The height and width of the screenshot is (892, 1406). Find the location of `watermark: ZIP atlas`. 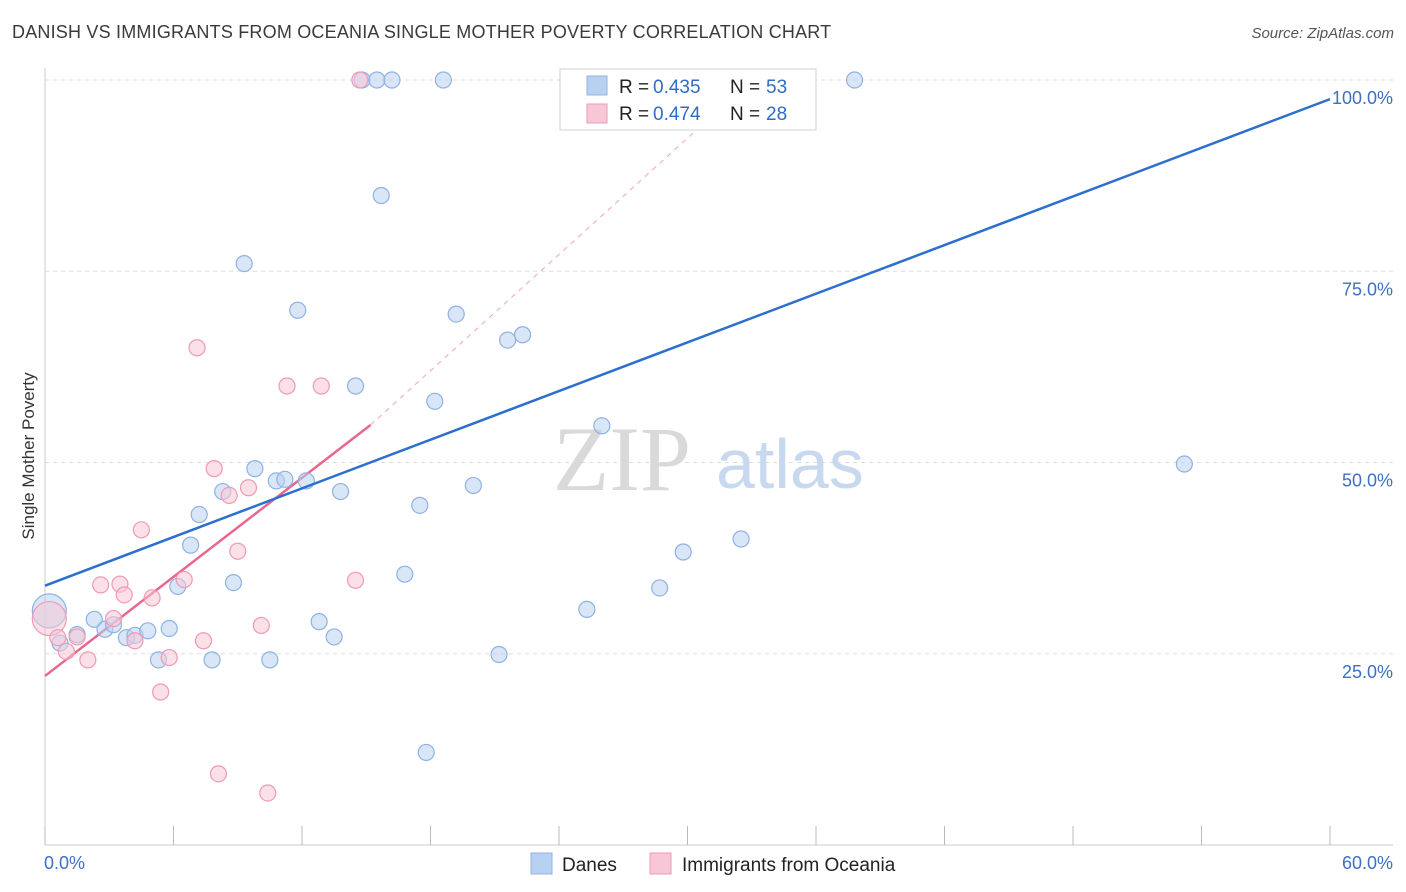

watermark: ZIP atlas is located at coordinates (708, 459).